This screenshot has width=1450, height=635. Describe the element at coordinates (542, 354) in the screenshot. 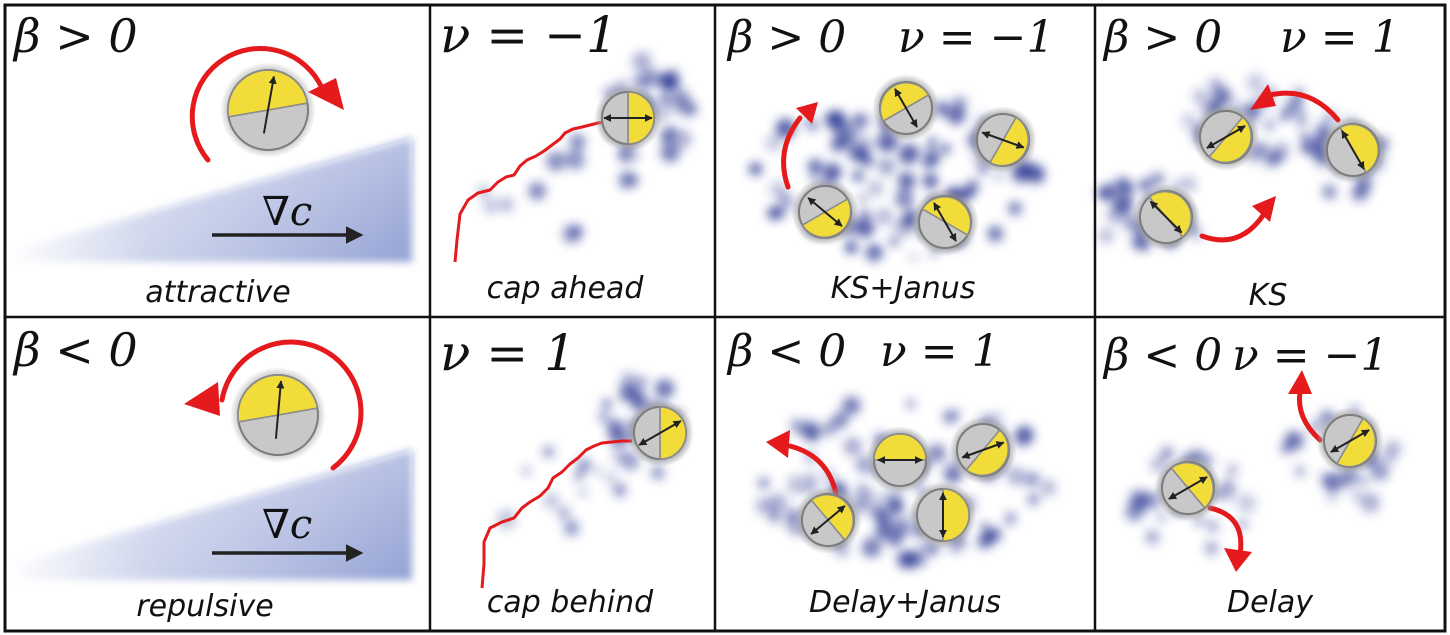

I see `trajectory-trails` at that location.